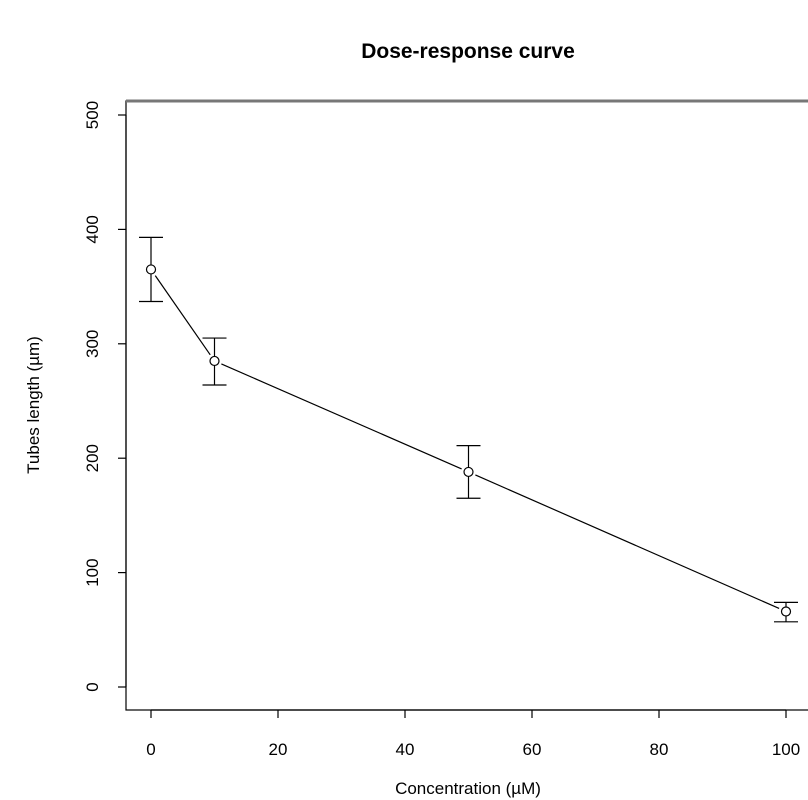  What do you see at coordinates (659, 749) in the screenshot?
I see `x-tick-label: 80` at bounding box center [659, 749].